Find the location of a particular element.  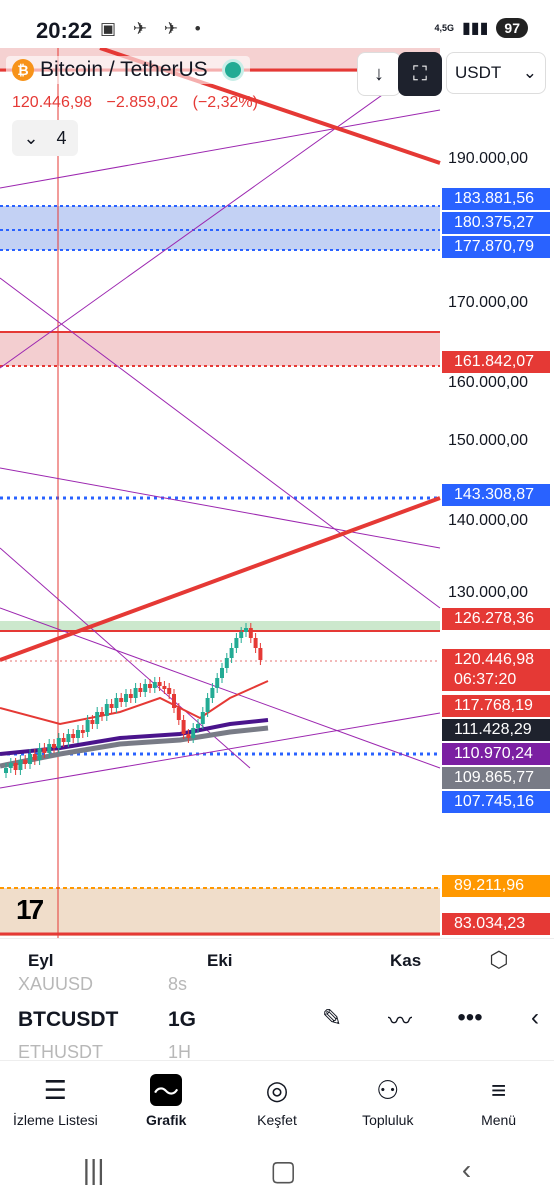

indicators-toggle: ⌄ 4 is located at coordinates (45, 138).